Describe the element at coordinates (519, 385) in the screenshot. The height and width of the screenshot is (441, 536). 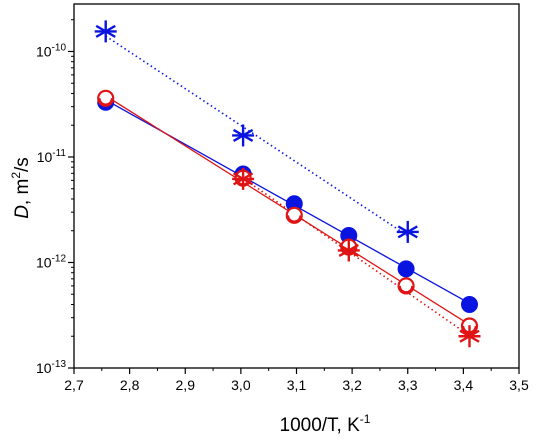
I see `x-tick-label: 3,5` at that location.